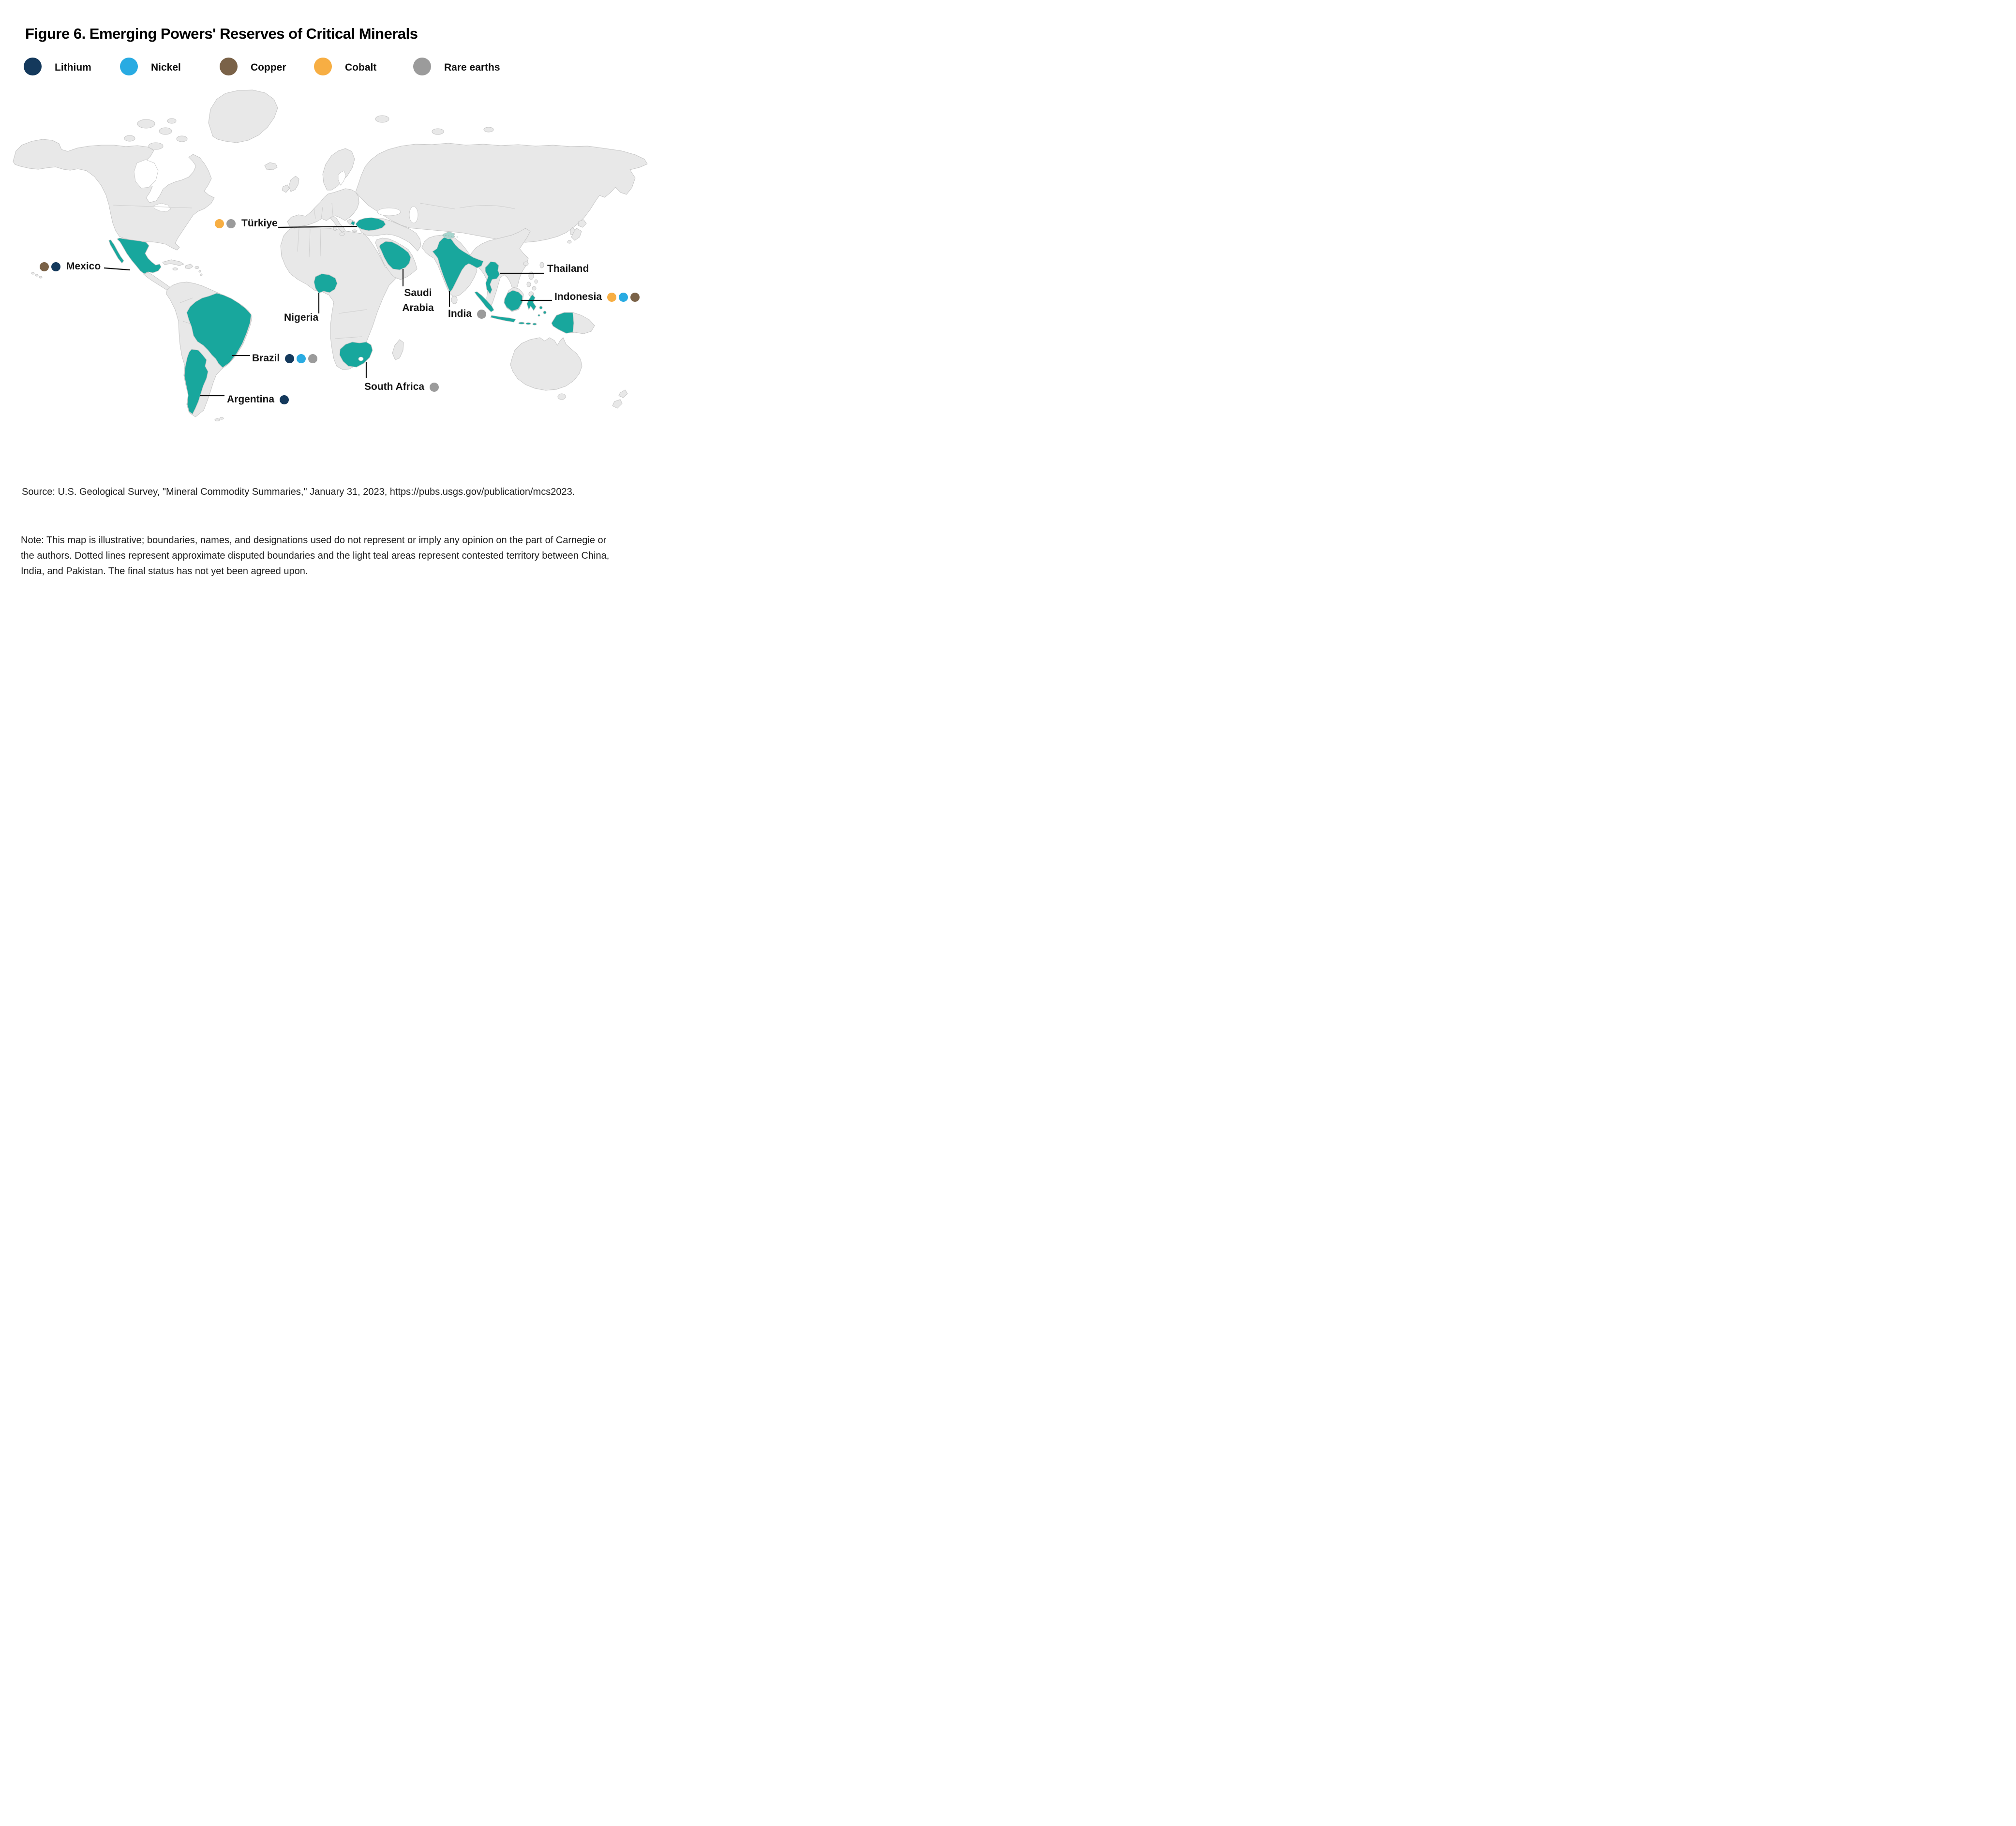 The height and width of the screenshot is (1826, 2016). Describe the element at coordinates (539, 316) in the screenshot. I see `country-indonesia-moluccas` at that location.